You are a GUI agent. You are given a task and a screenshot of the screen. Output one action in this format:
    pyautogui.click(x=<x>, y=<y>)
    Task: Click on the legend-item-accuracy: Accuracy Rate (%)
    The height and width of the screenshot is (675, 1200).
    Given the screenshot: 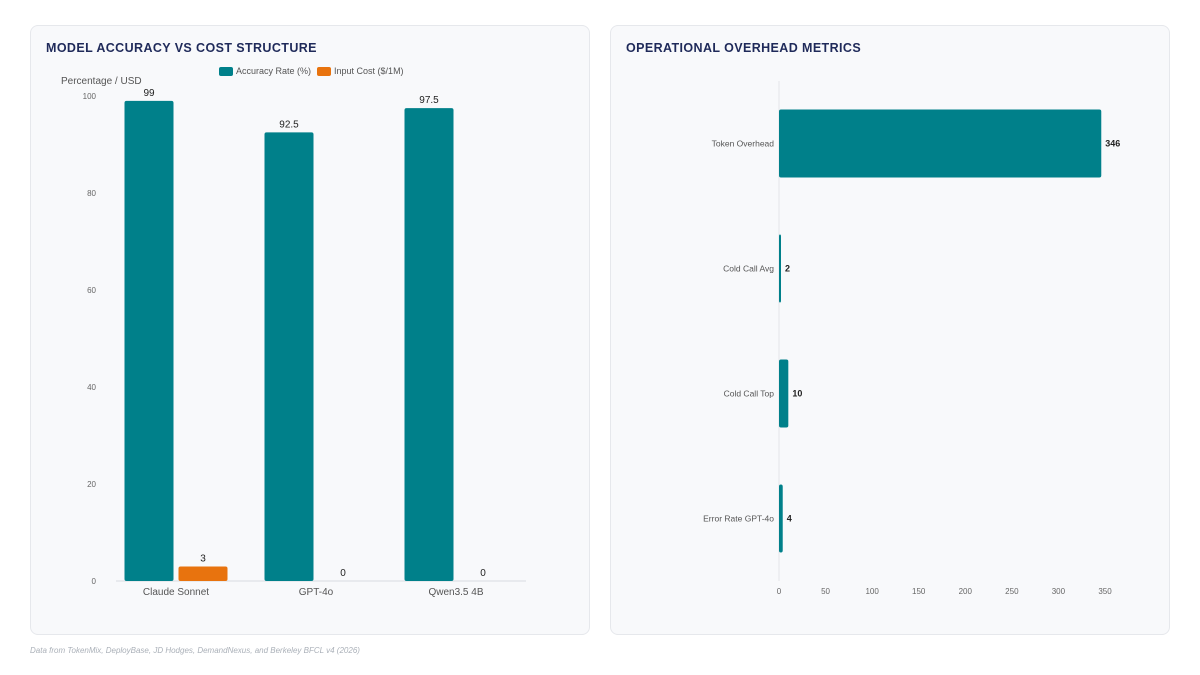 What is the action you would take?
    pyautogui.click(x=265, y=71)
    